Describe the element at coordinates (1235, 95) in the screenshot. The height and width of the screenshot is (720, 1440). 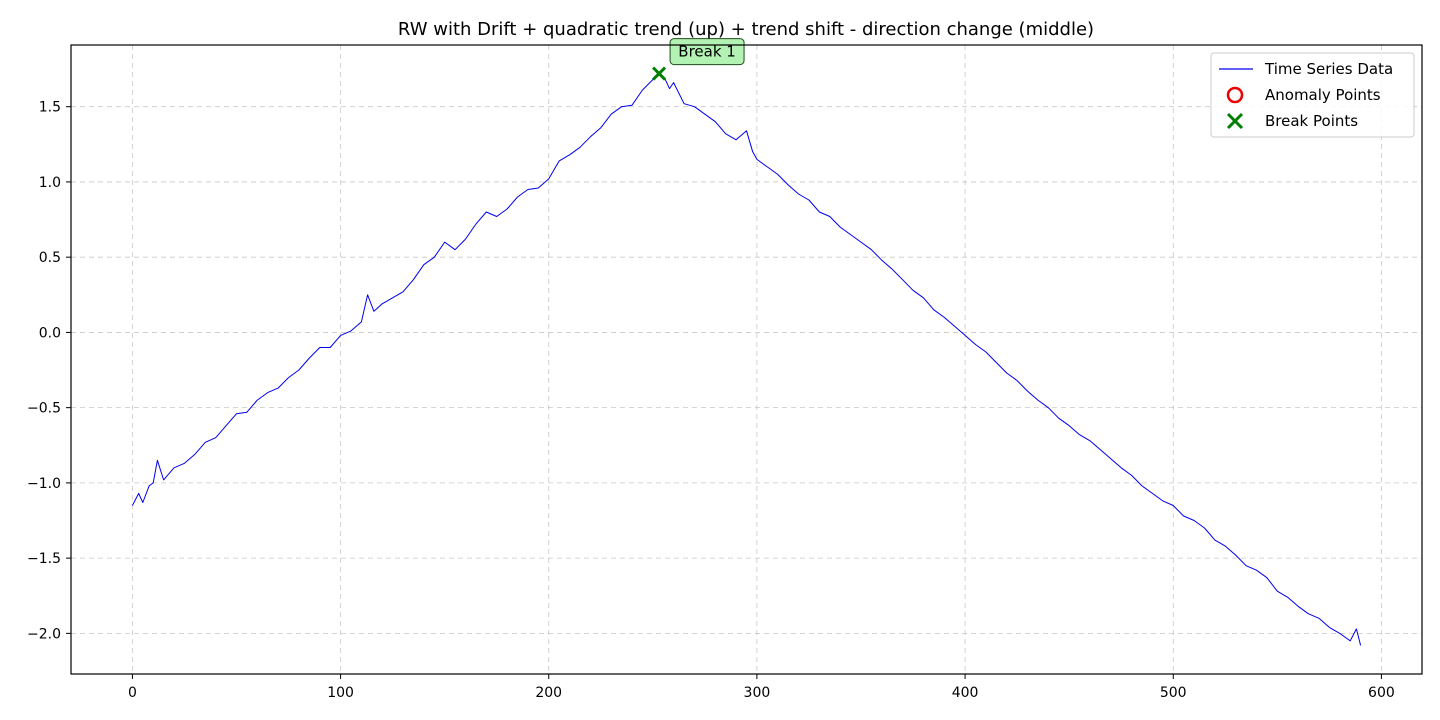
I see `legend-circle-swatch` at that location.